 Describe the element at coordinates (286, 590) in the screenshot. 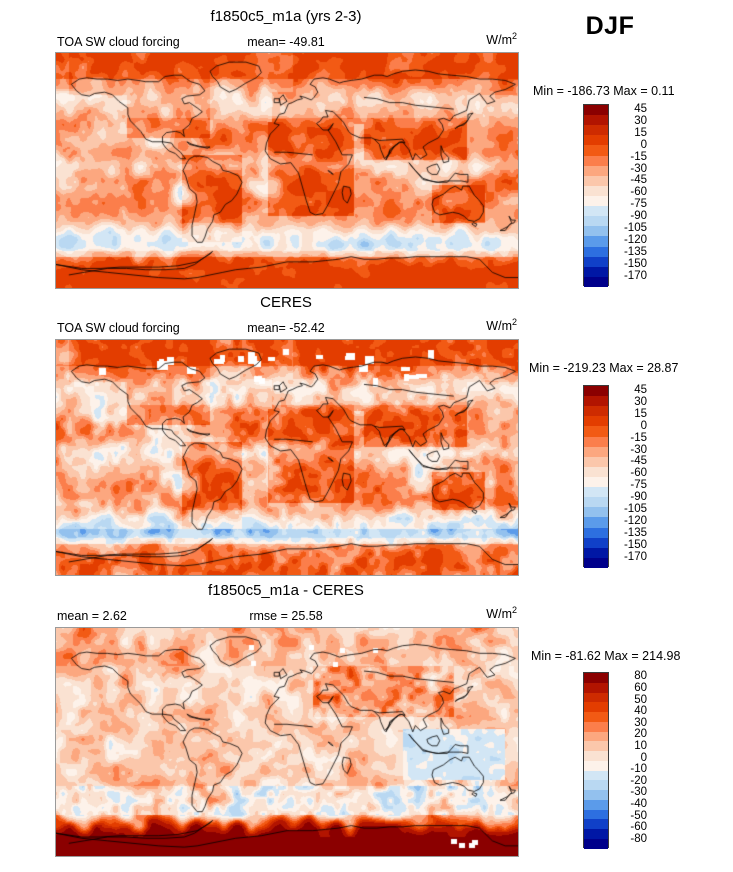

I see `panel-title: f1850c5_m1a - CERES` at that location.